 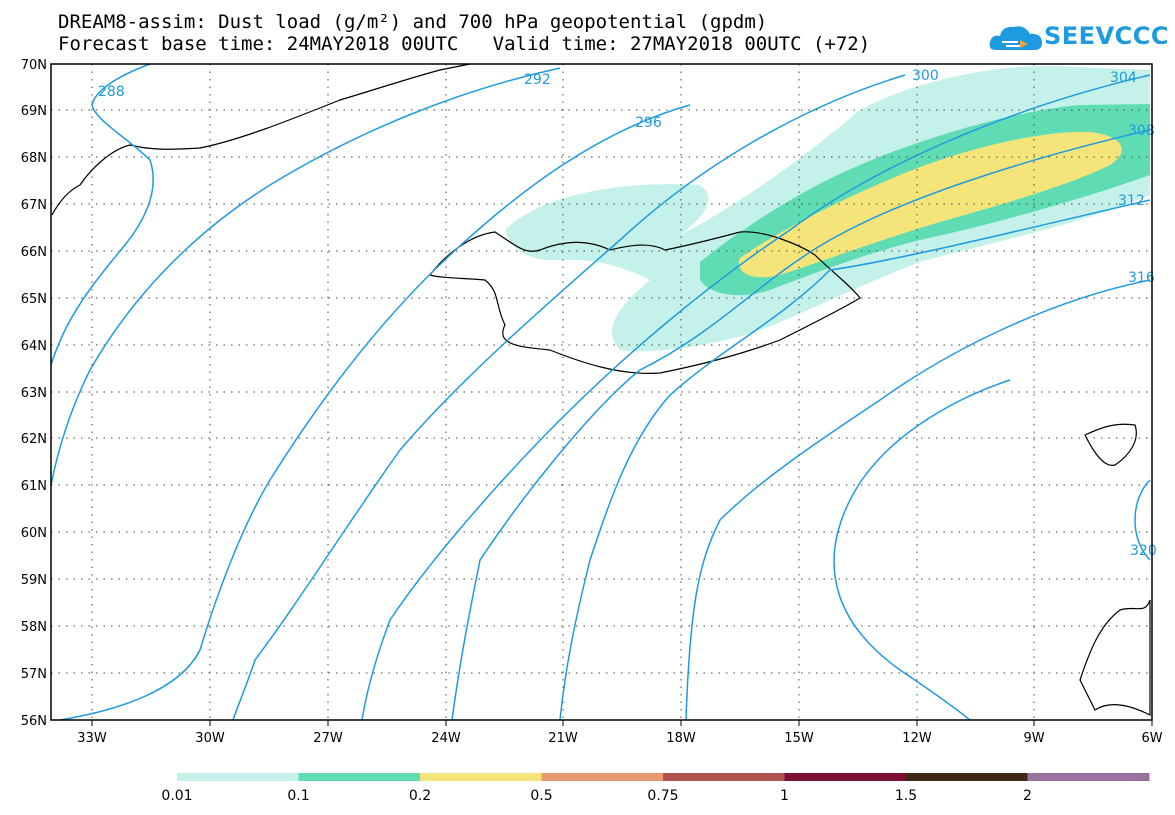 What do you see at coordinates (34, 205) in the screenshot?
I see `lat-label: 67N` at bounding box center [34, 205].